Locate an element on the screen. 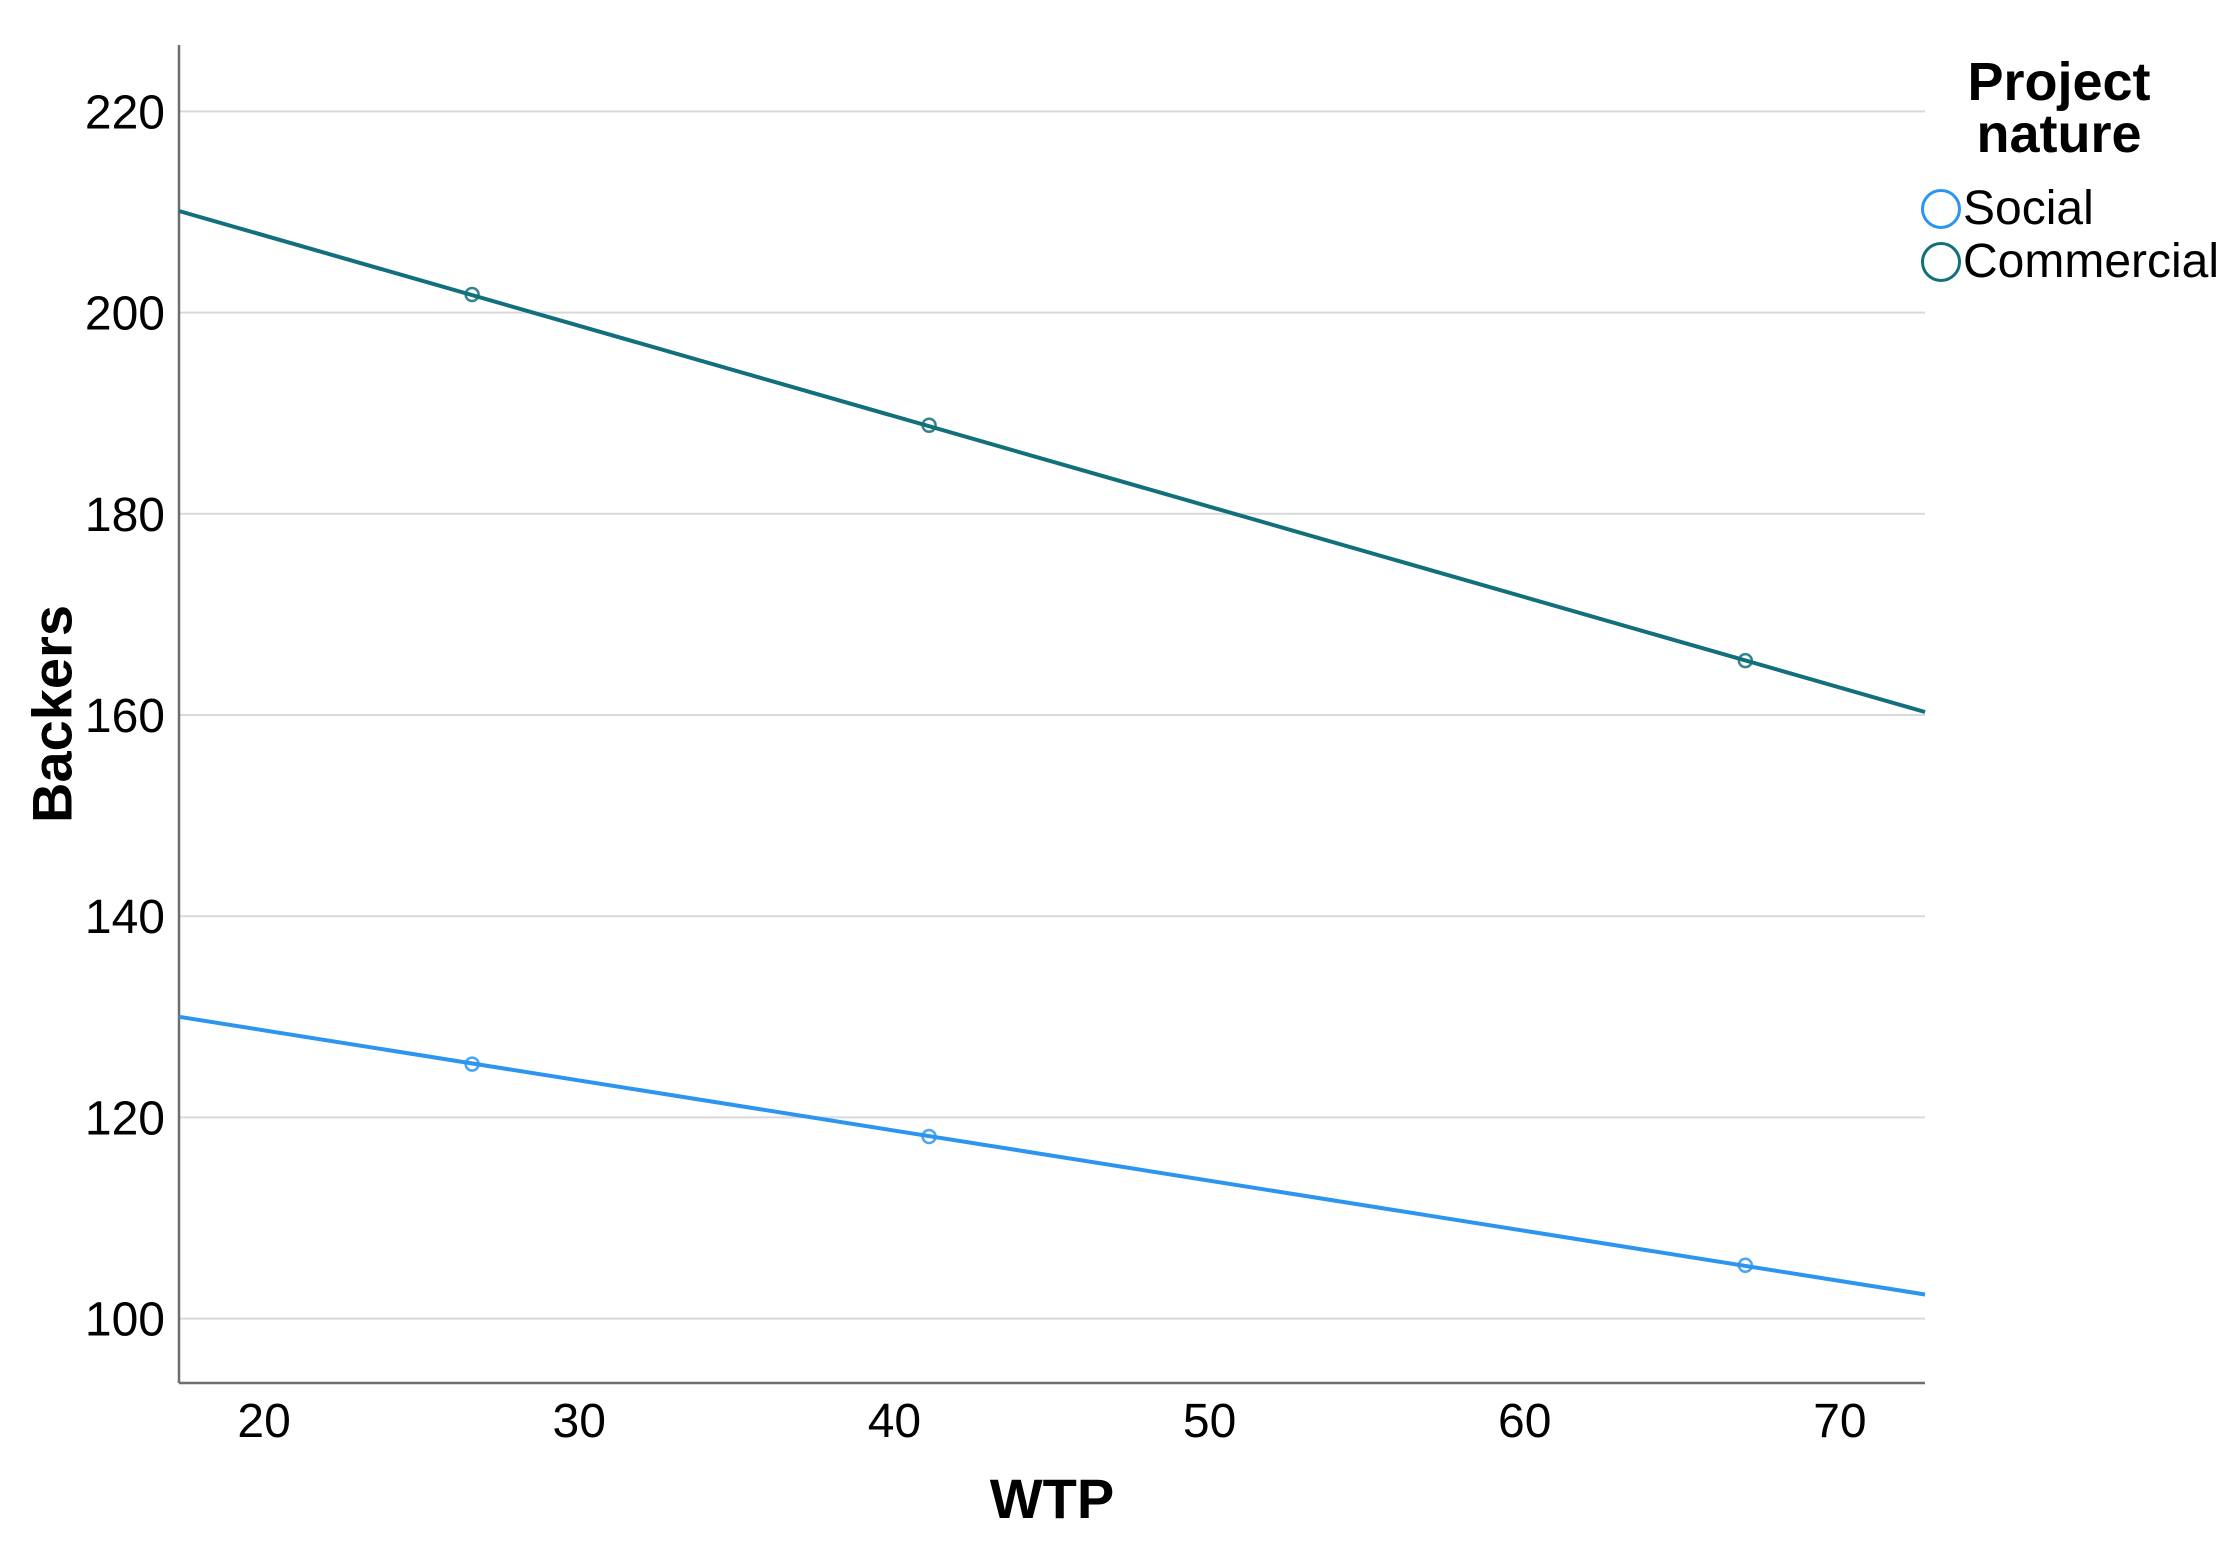 The height and width of the screenshot is (1551, 2220). legend: Project nature Social Commercial is located at coordinates (2063, 170).